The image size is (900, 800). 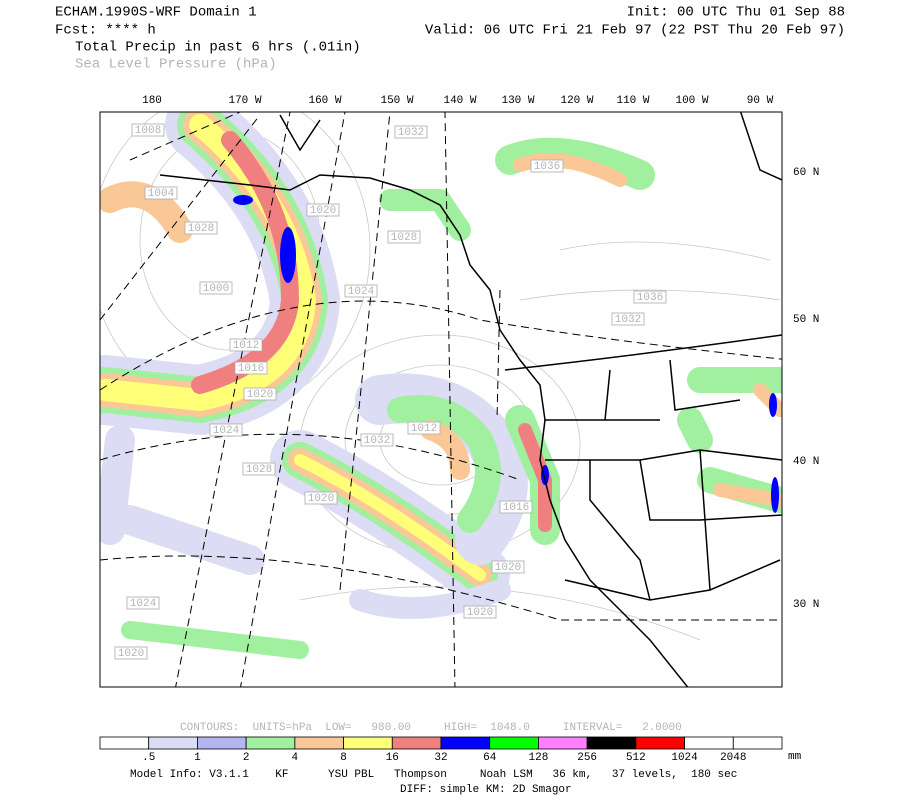 What do you see at coordinates (440, 758) in the screenshot?
I see `colorbar-label: 32` at bounding box center [440, 758].